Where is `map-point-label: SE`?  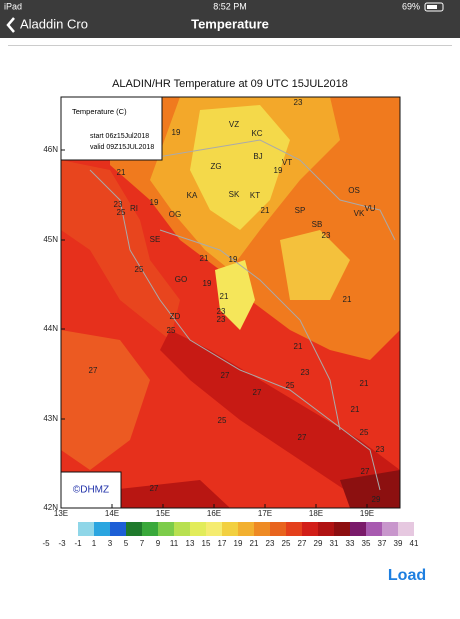
map-point-label: SE is located at coordinates (155, 239).